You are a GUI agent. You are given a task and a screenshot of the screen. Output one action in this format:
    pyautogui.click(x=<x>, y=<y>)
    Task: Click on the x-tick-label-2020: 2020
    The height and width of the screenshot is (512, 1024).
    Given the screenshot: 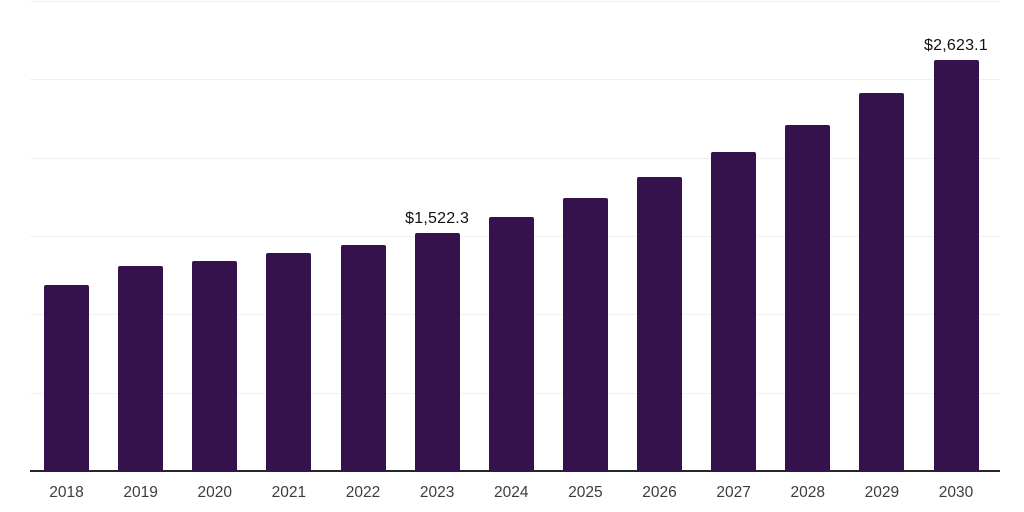 What is the action you would take?
    pyautogui.click(x=214, y=492)
    